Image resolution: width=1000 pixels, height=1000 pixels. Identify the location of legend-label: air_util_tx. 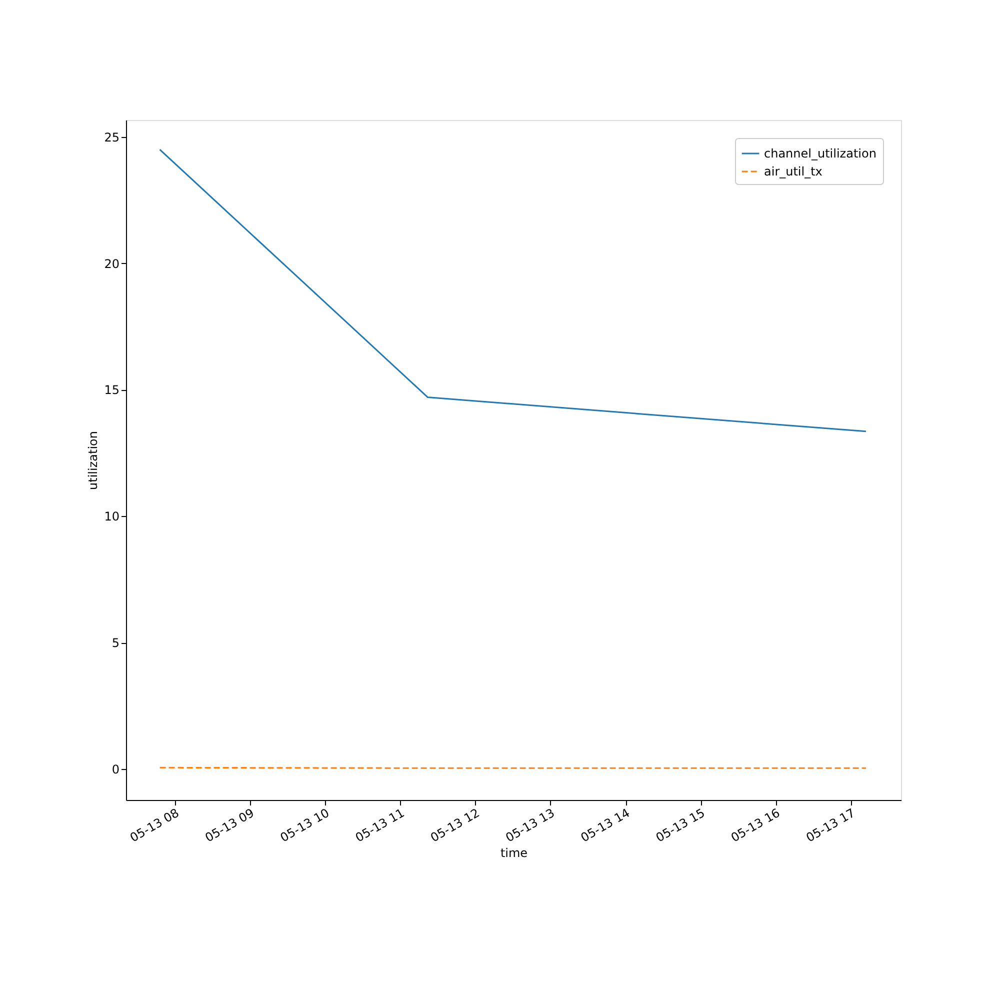
(793, 171).